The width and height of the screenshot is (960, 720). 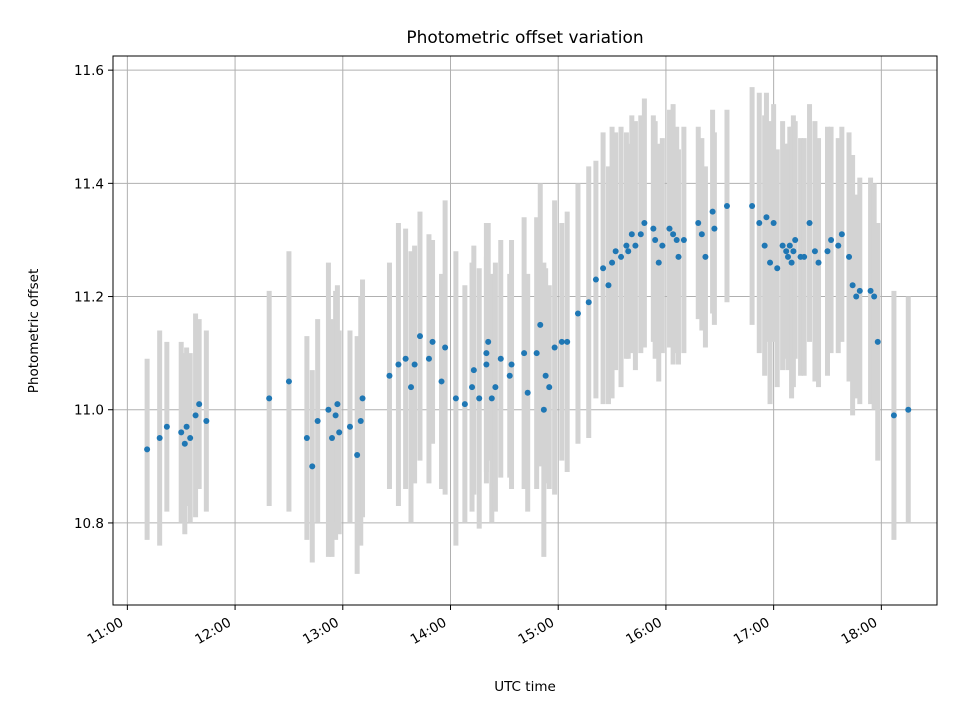 What do you see at coordinates (34, 331) in the screenshot?
I see `y-axis-label: Photometric offset` at bounding box center [34, 331].